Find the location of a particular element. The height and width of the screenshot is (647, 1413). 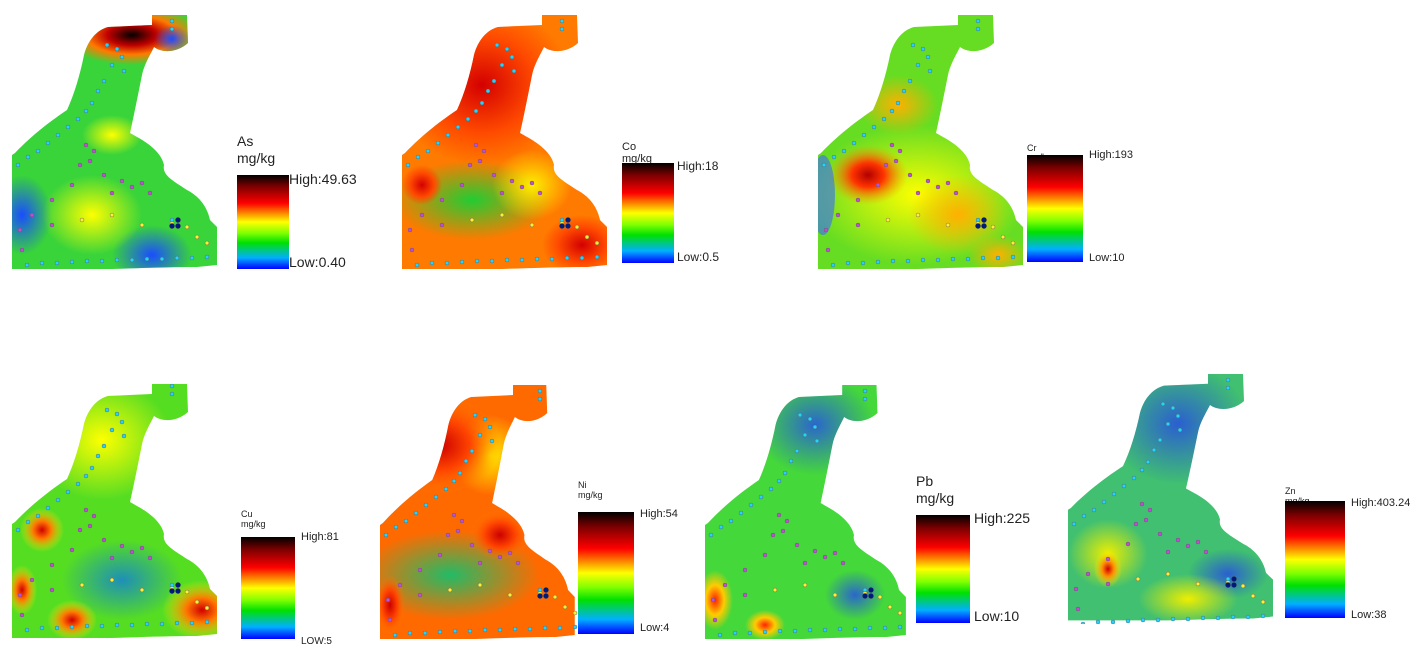

legend-element: Ni is located at coordinates (582, 485).